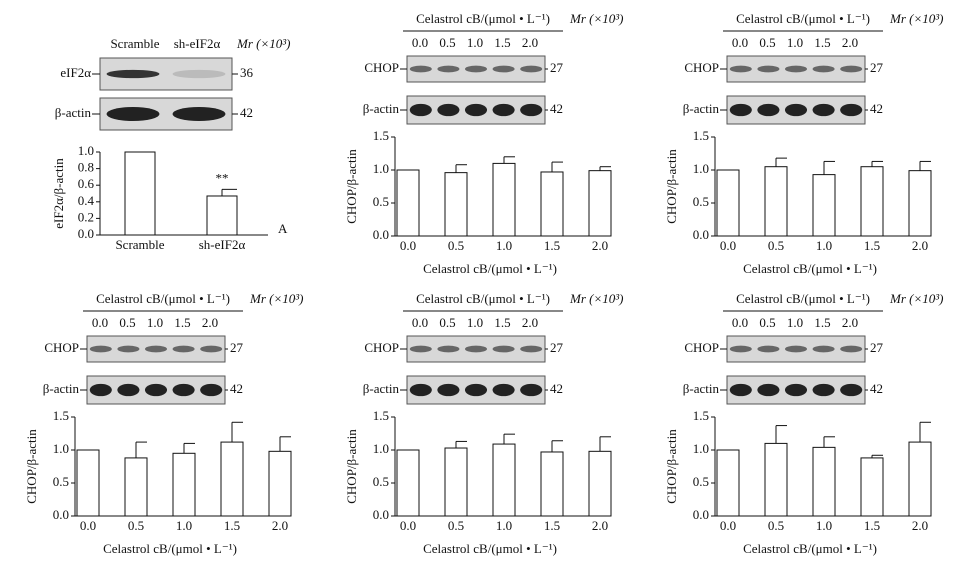 The height and width of the screenshot is (573, 961). I want to click on y-tick-label: 1.5, so click(701, 135).